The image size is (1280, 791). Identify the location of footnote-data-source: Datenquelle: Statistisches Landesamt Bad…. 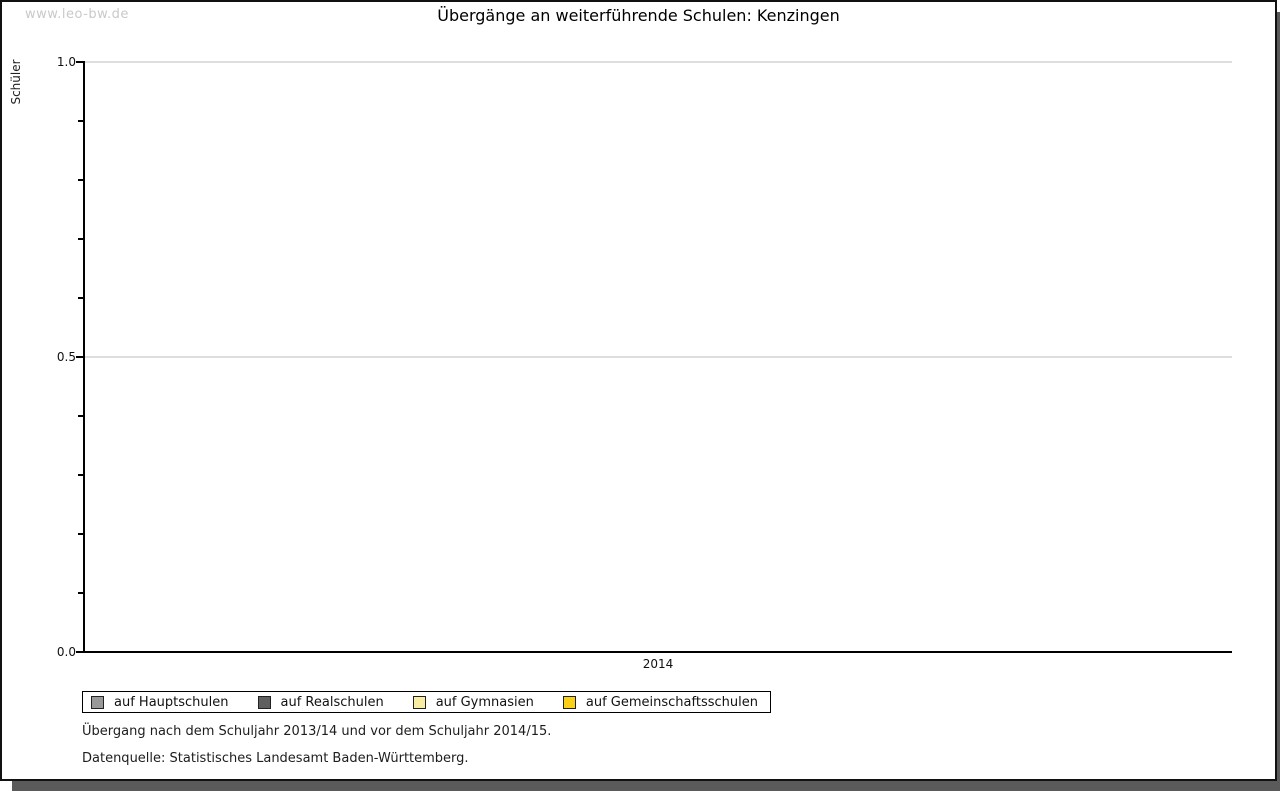
(275, 758).